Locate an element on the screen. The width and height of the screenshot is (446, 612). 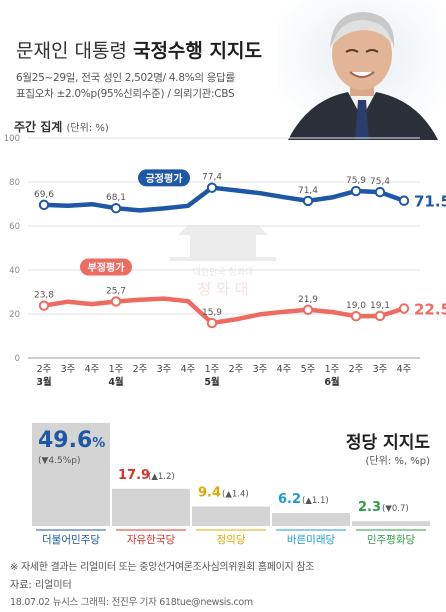
last-value: 71.5 is located at coordinates (430, 202).